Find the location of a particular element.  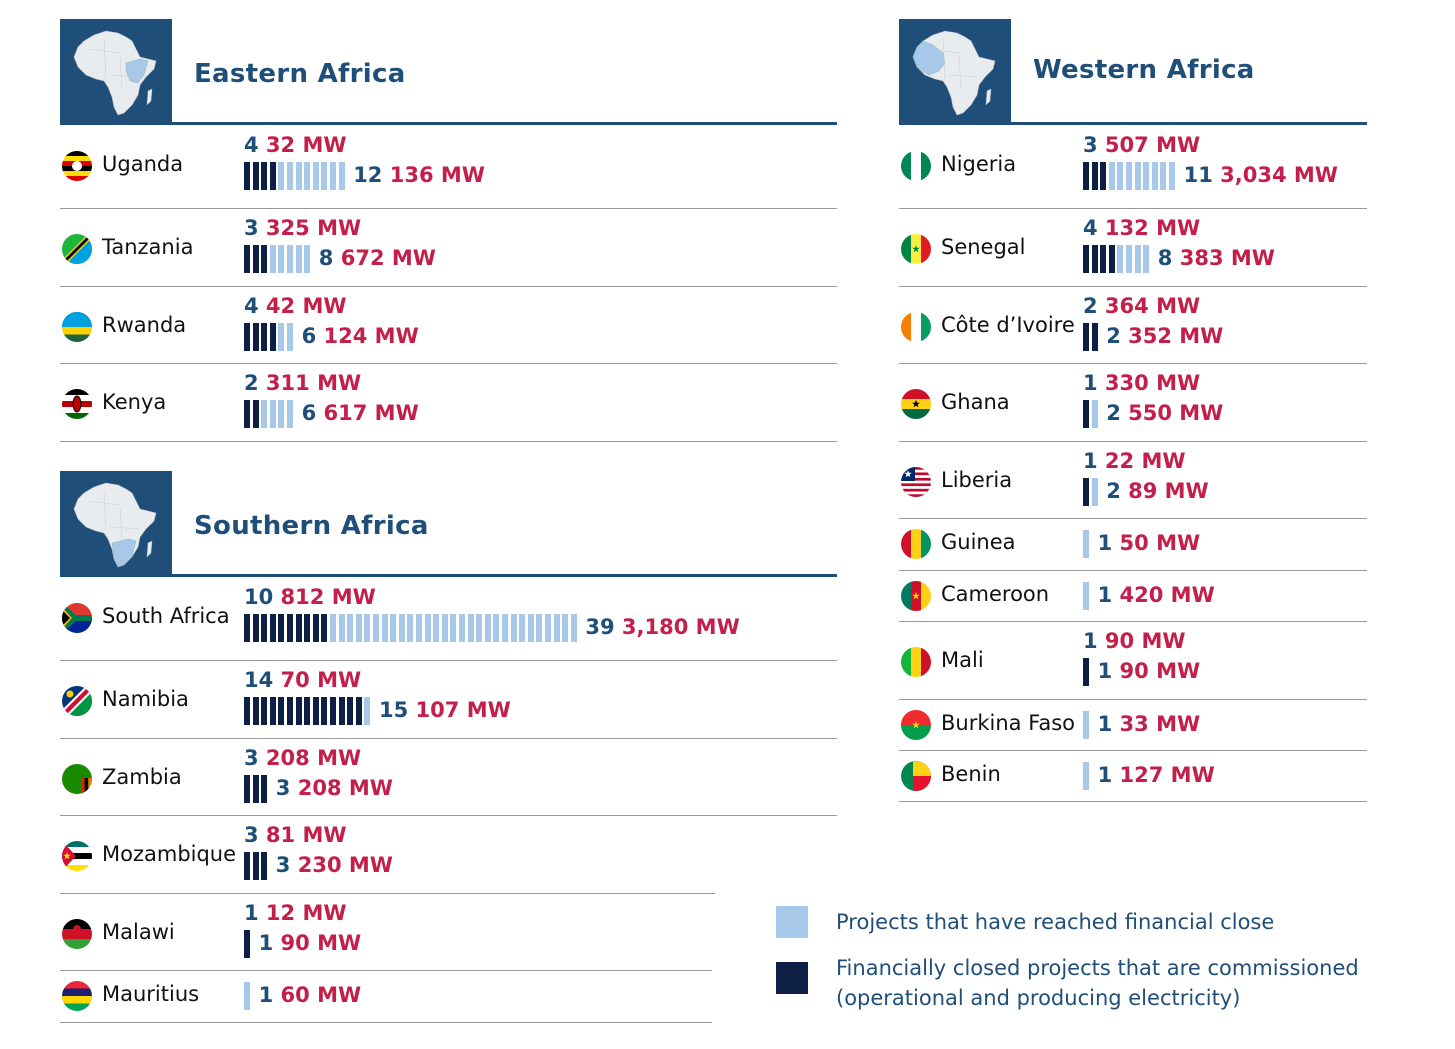

financial-close-label: 1 33 MW is located at coordinates (1149, 724).